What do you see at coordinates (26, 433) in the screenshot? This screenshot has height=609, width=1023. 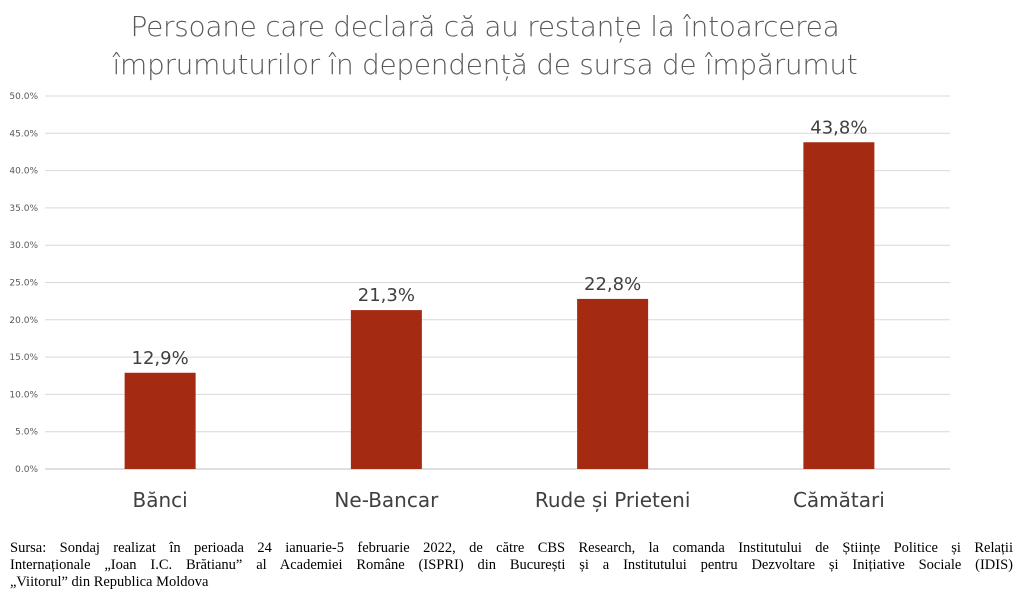 I see `y-tick-label: 5.0%` at bounding box center [26, 433].